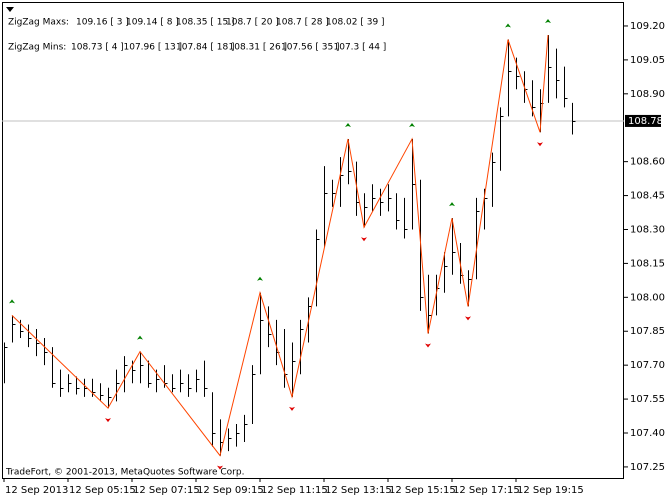 This screenshot has height=499, width=665. I want to click on y-tick-label: 107.70, so click(647, 365).